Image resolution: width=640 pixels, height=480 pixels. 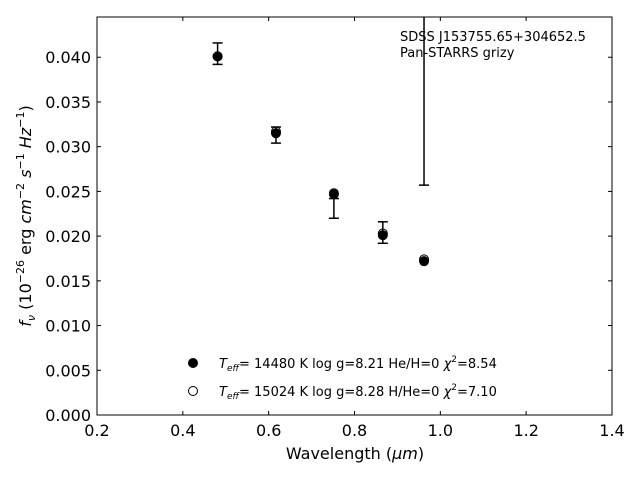 I want to click on y-tick-label: 0.035, so click(x=68, y=102).